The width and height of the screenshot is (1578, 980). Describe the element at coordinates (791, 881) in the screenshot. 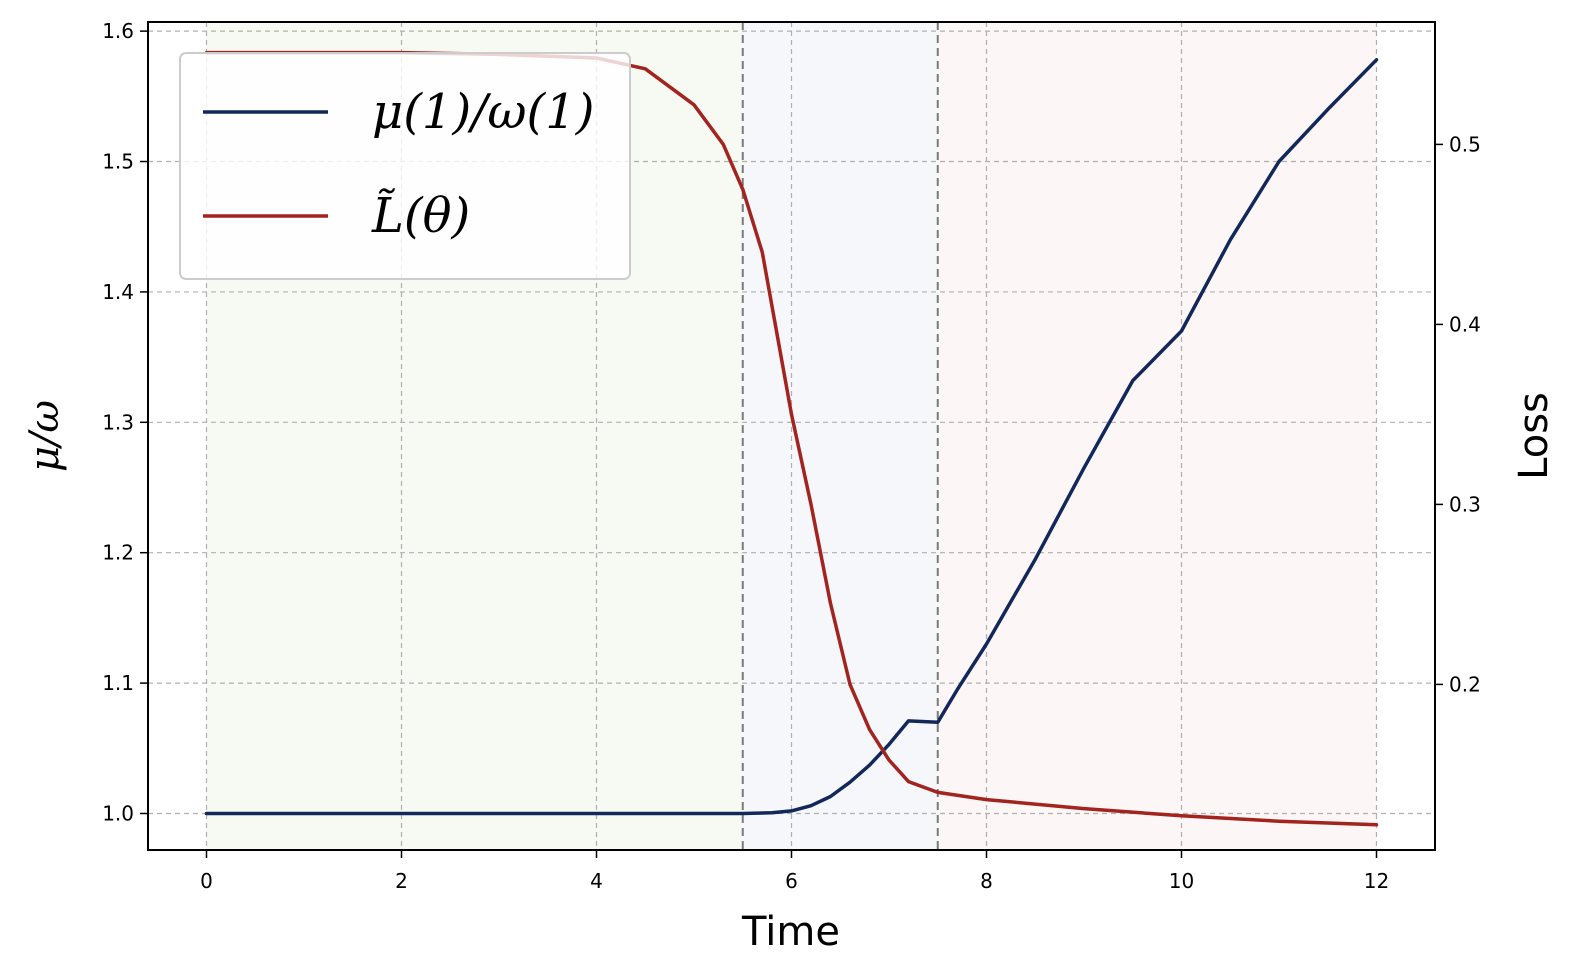

I see `x-tick-label: 6` at that location.